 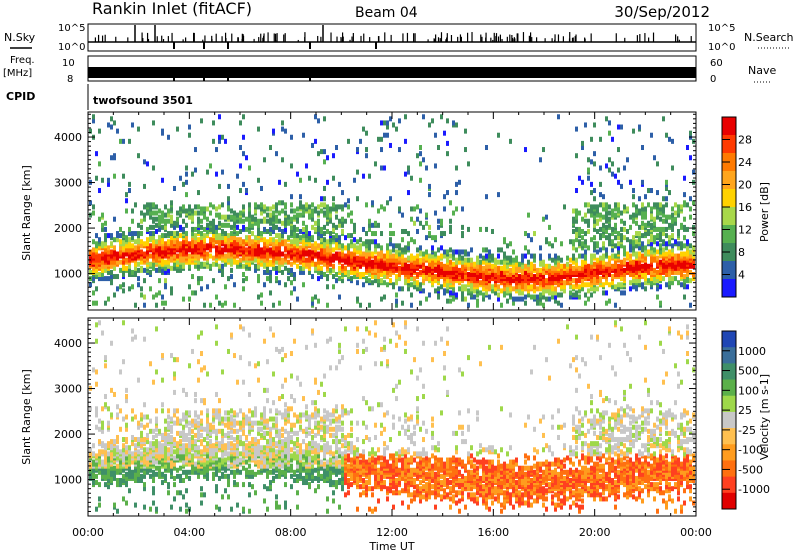 What do you see at coordinates (20, 96) in the screenshot?
I see `cpid-label: CPID` at bounding box center [20, 96].